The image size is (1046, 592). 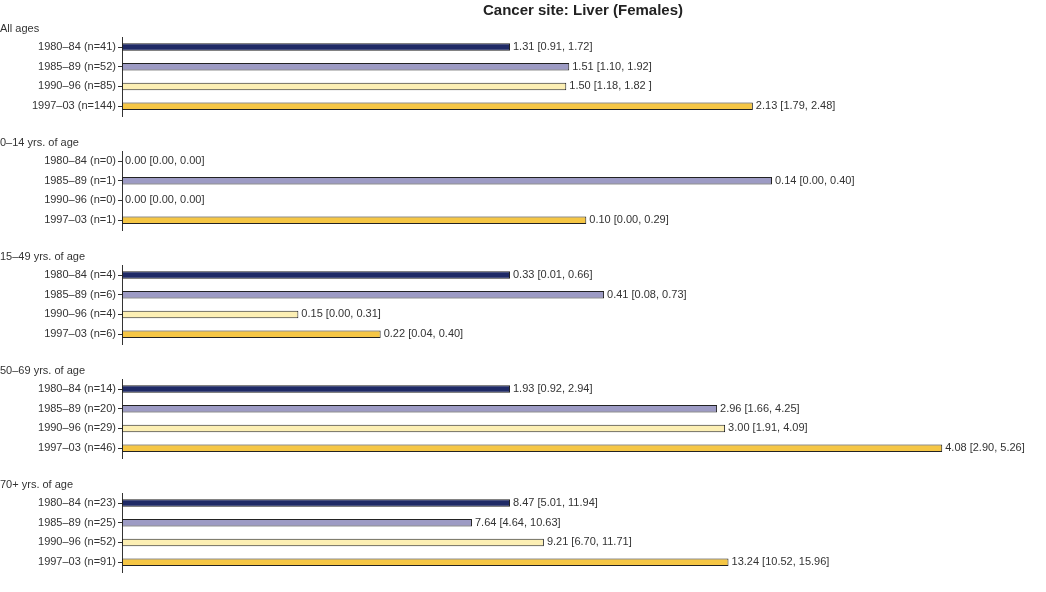 What do you see at coordinates (341, 313) in the screenshot?
I see `data-label: 0.15 [0.00, 0.31]` at bounding box center [341, 313].